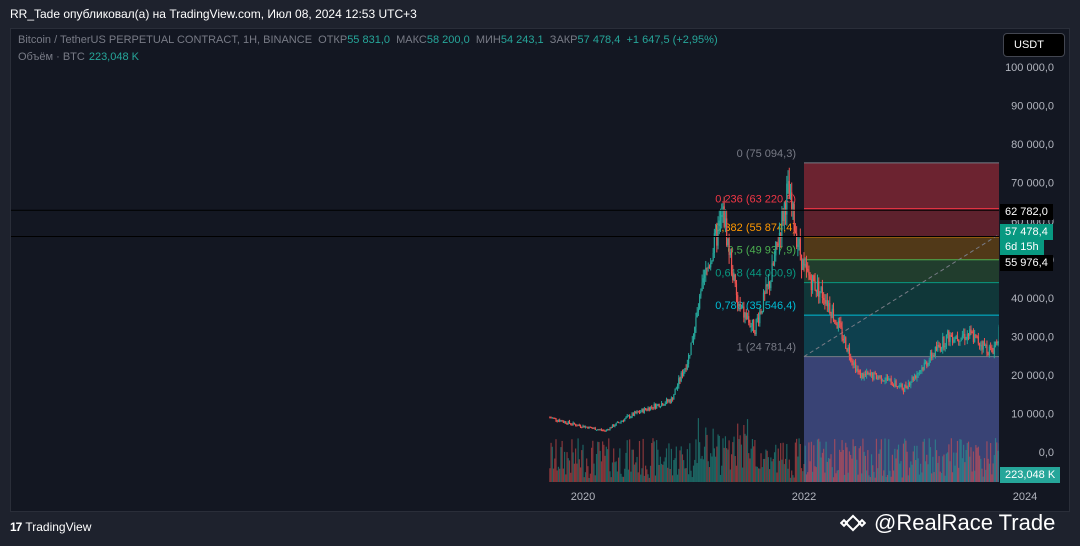 This screenshot has height=546, width=1080. Describe the element at coordinates (563, 40) in the screenshot. I see `close-label: ЗАКР` at that location.